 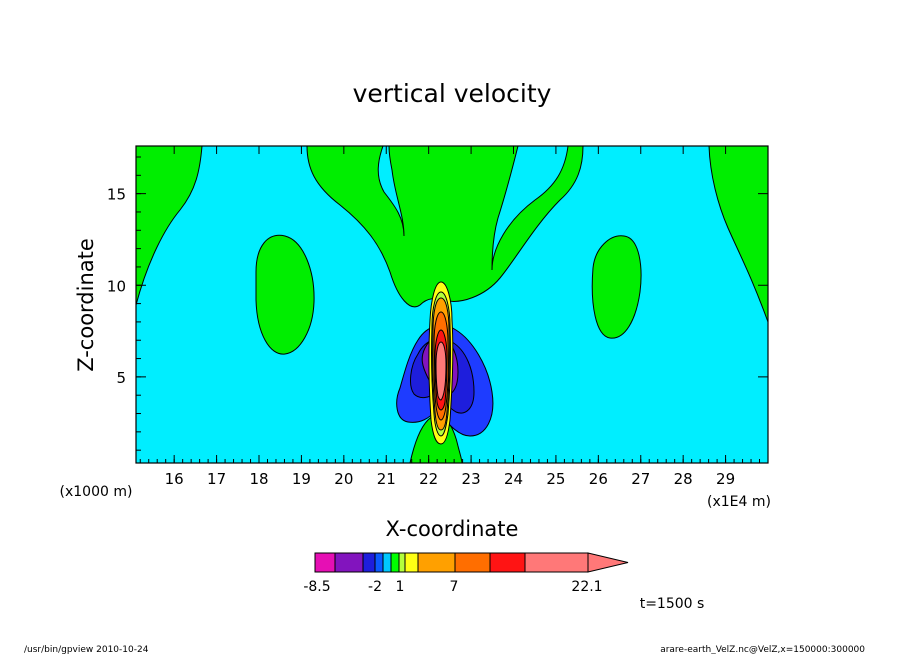 I want to click on chart-title: vertical velocity, so click(x=452, y=93).